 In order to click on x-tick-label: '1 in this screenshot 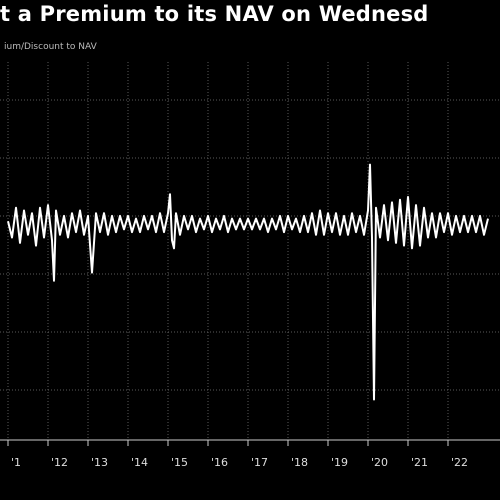, I will do `click(16, 462)`.